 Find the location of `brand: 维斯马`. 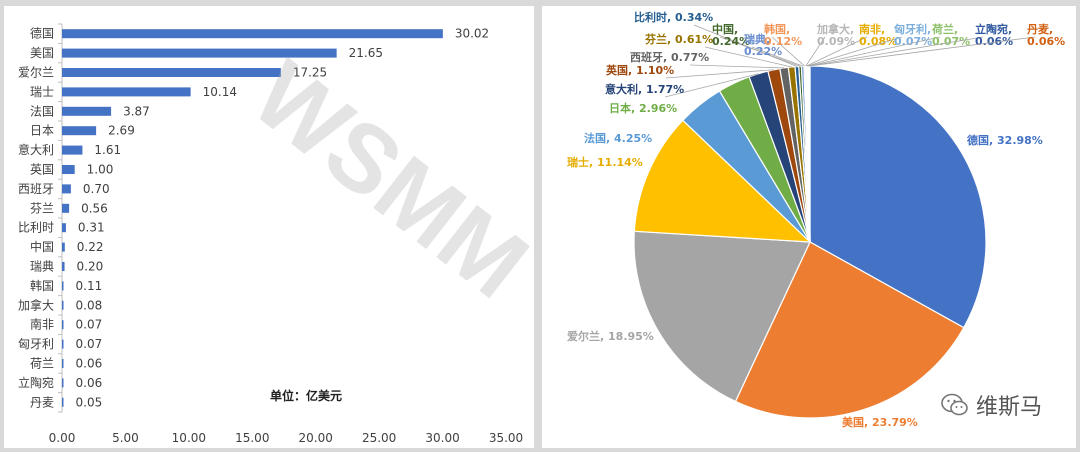

brand: 维斯马 is located at coordinates (991, 405).